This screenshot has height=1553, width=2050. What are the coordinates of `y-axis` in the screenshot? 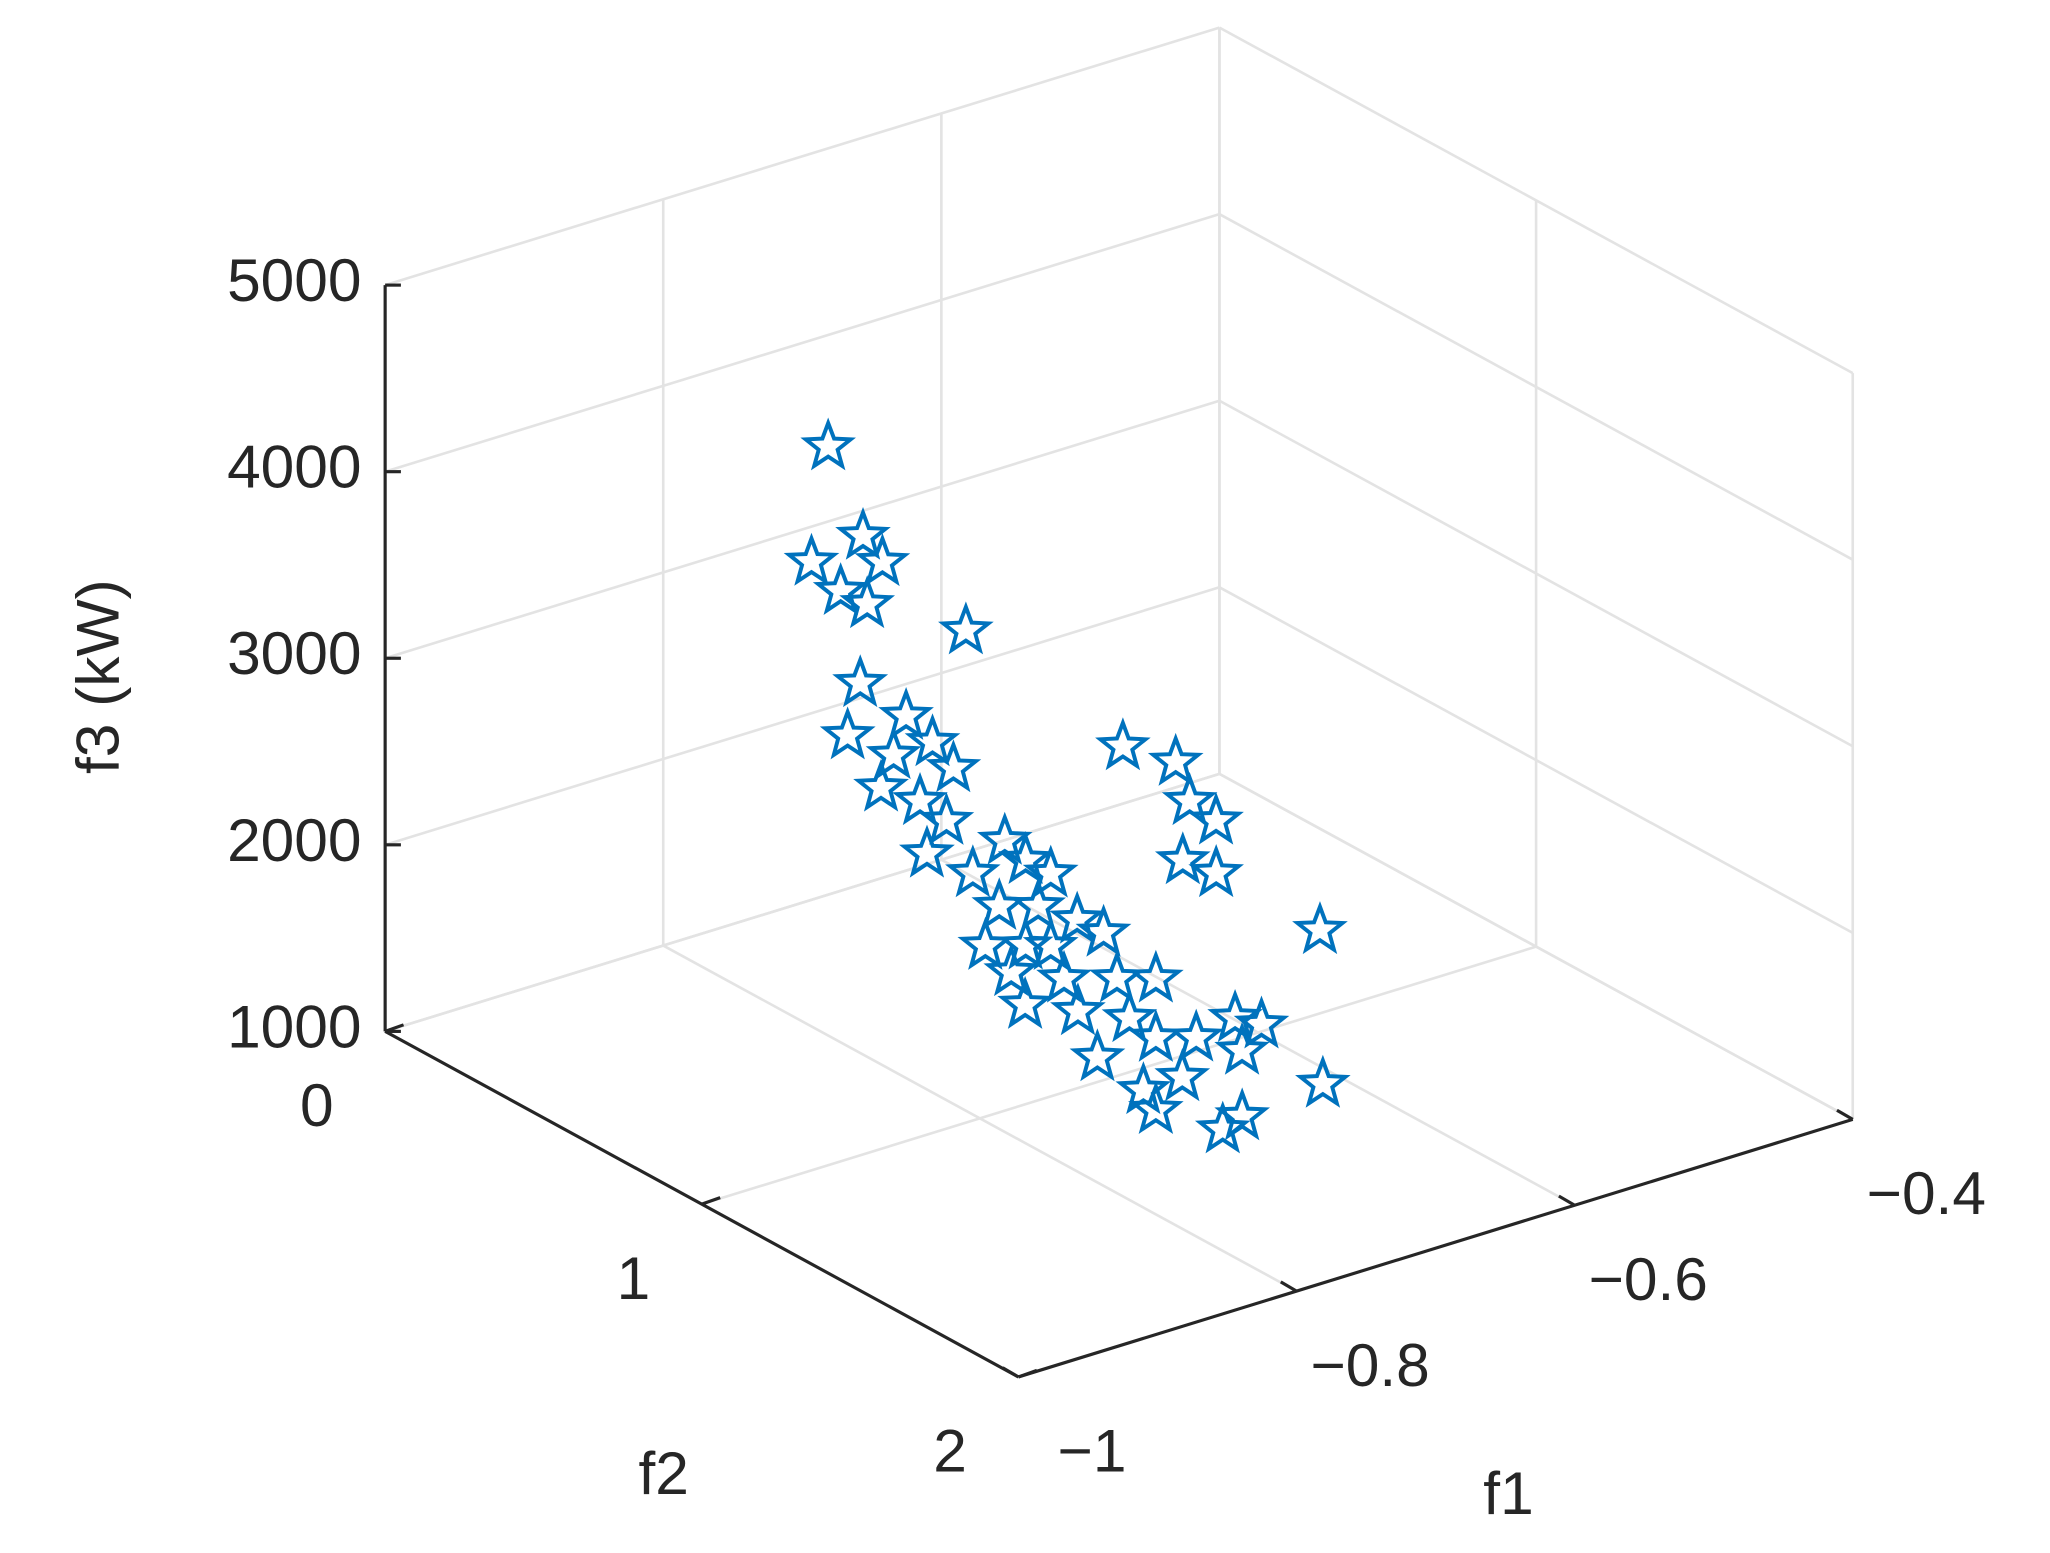 It's located at (702, 1204).